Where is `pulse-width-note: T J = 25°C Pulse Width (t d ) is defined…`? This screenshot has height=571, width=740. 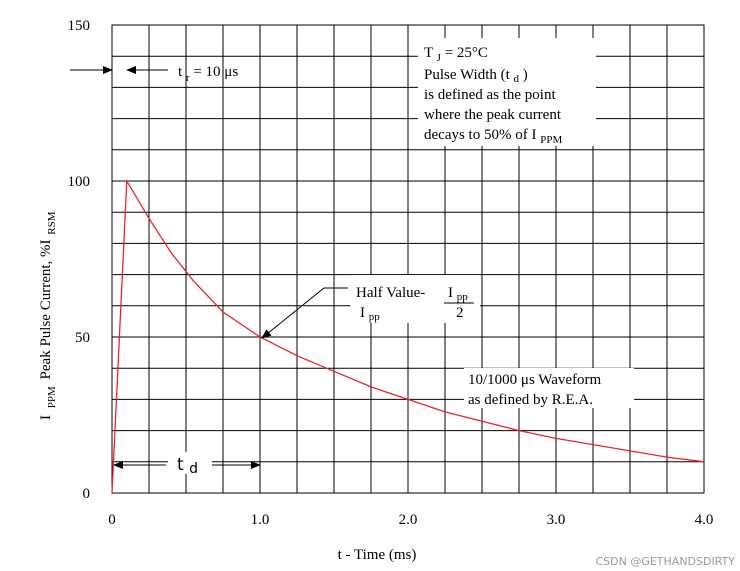
pulse-width-note: T J = 25°C Pulse Width (t d ) is defined… is located at coordinates (507, 92).